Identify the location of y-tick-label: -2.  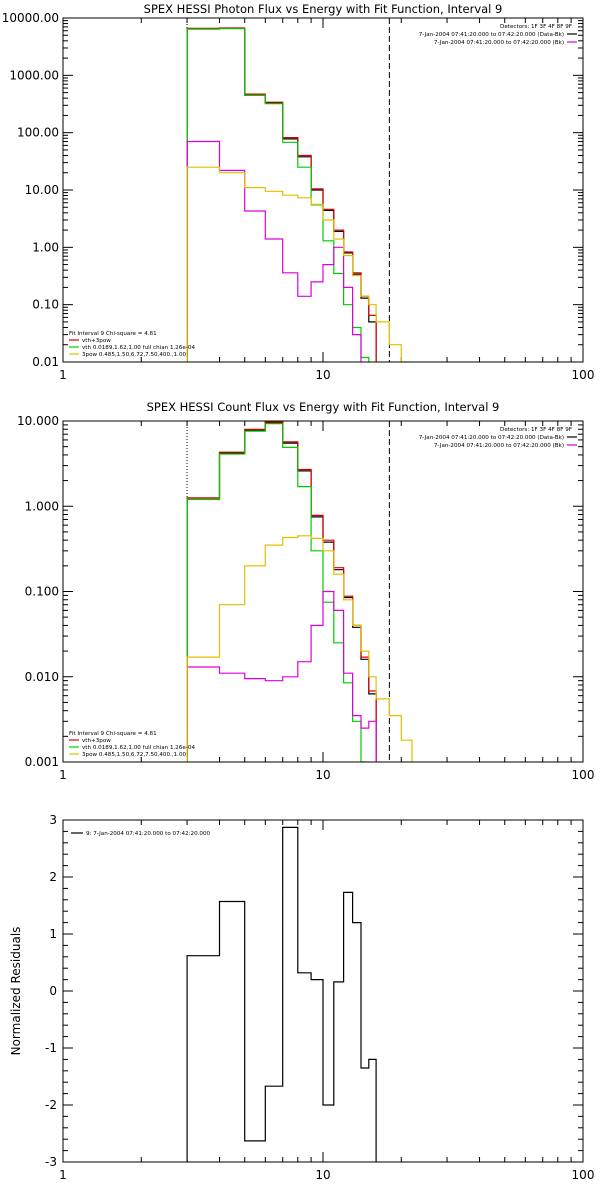
(51, 1105).